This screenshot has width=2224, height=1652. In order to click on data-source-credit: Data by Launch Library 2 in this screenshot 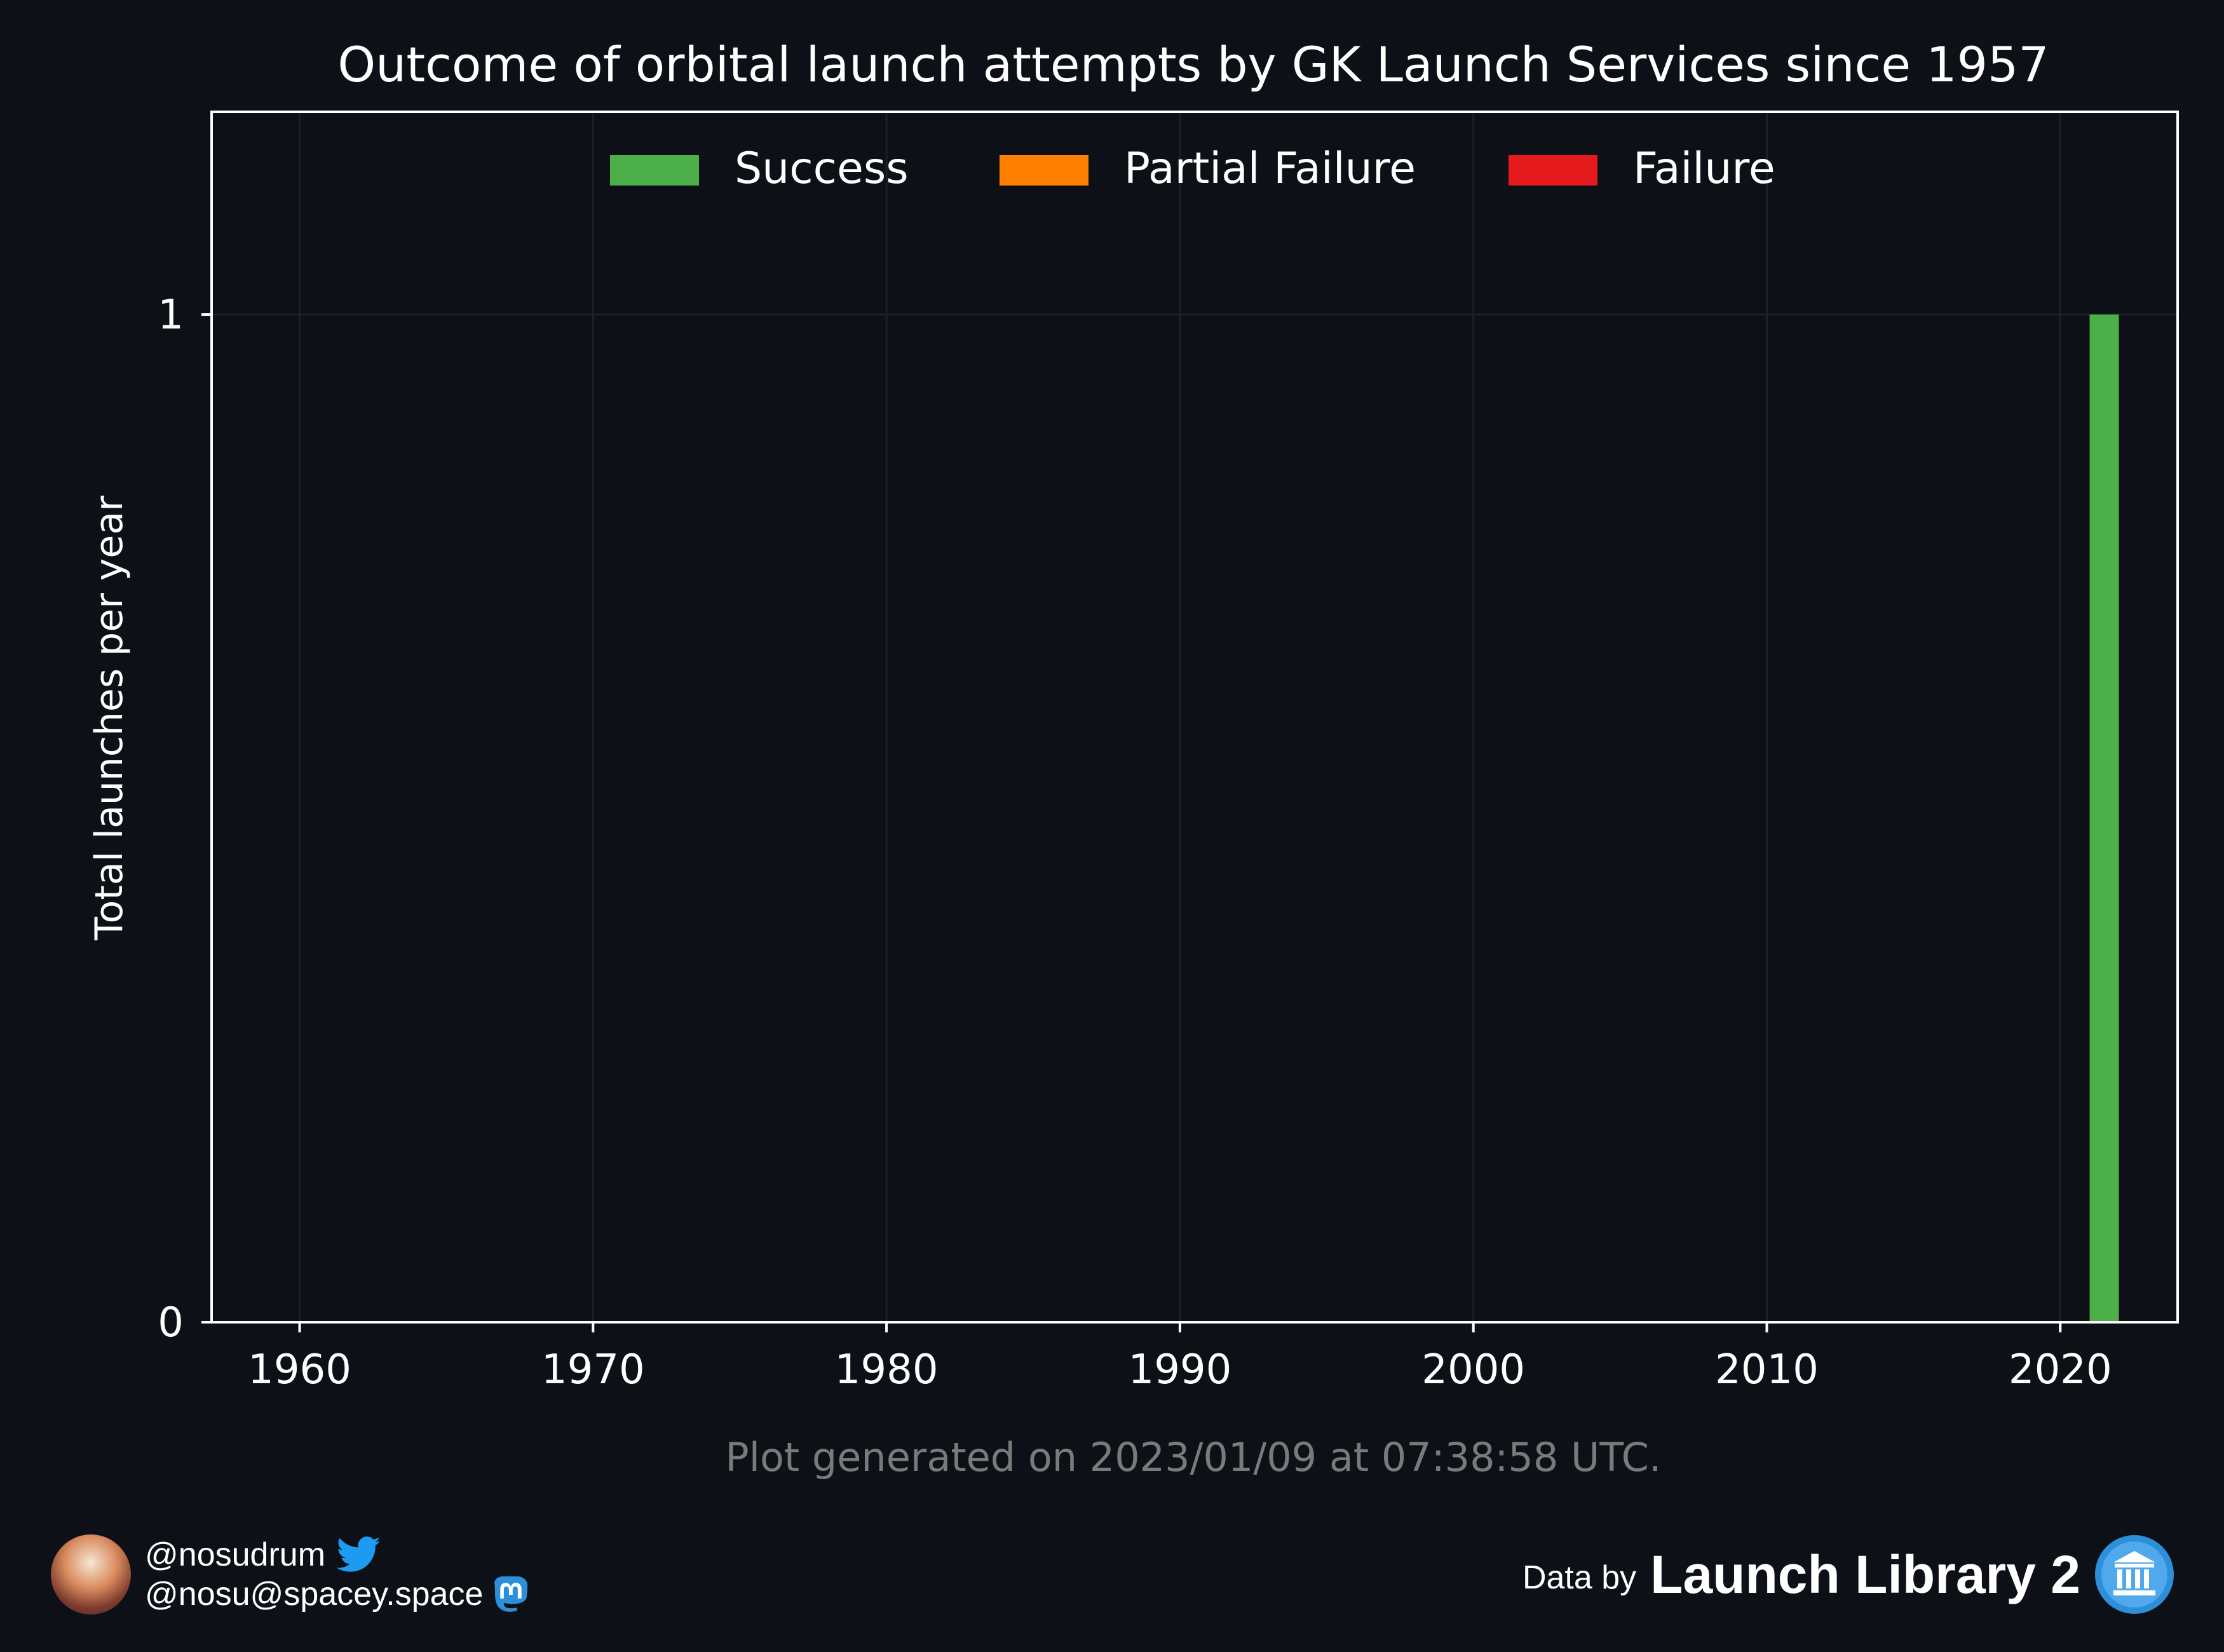, I will do `click(1848, 1574)`.